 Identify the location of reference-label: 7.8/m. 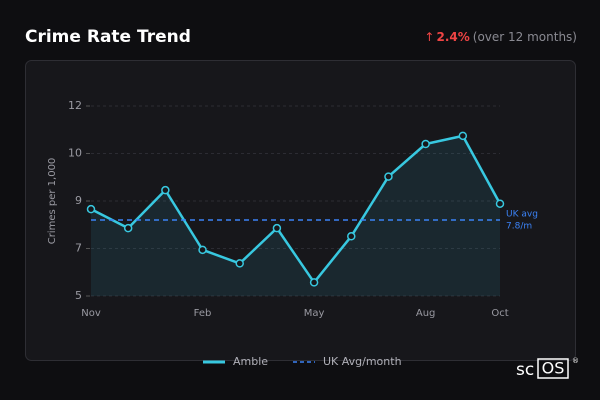
(519, 227).